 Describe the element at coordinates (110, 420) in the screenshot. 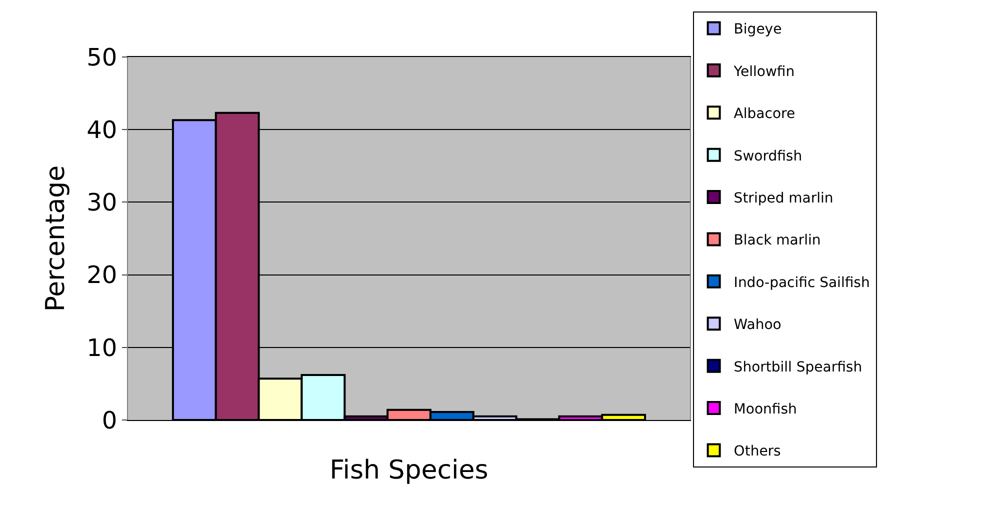

I see `y-tick-label: 0` at that location.